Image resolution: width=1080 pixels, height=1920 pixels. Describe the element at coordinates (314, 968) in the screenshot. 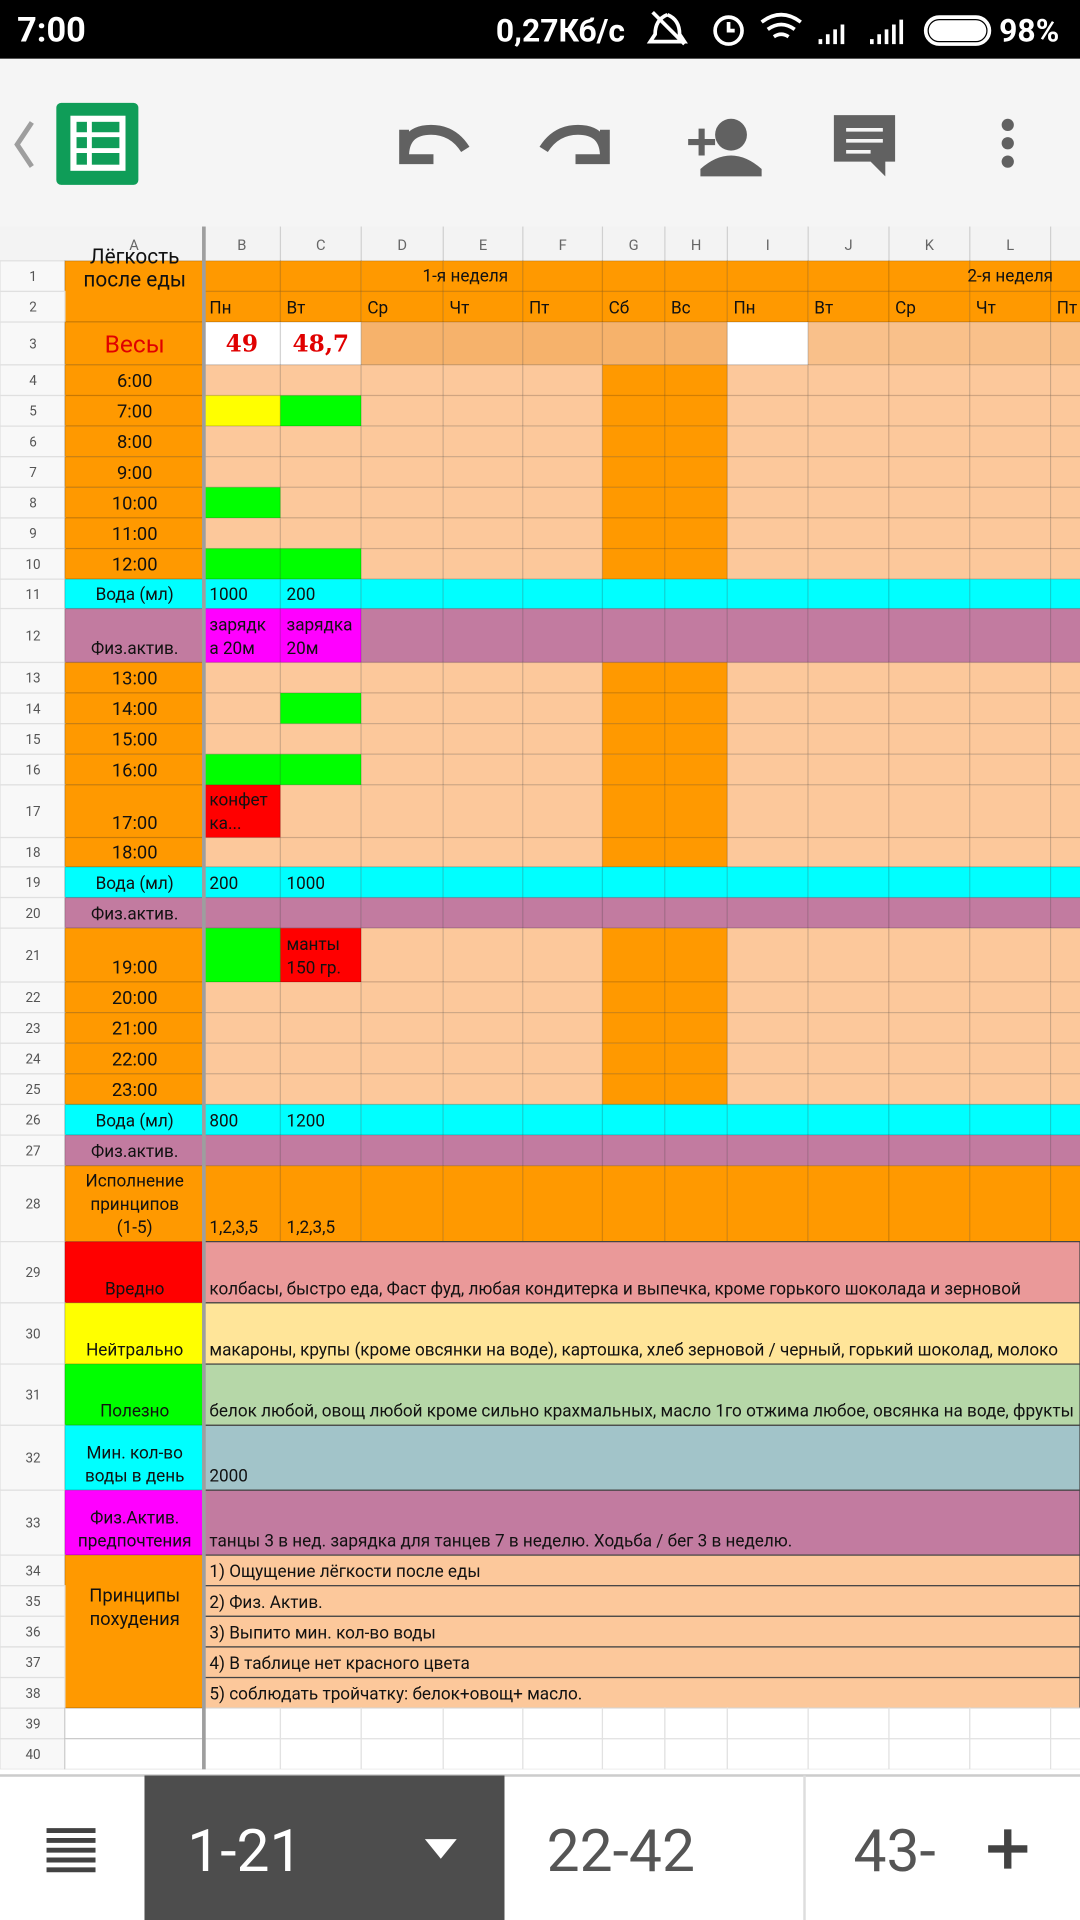

I see `cell-text: 150 гр.` at that location.